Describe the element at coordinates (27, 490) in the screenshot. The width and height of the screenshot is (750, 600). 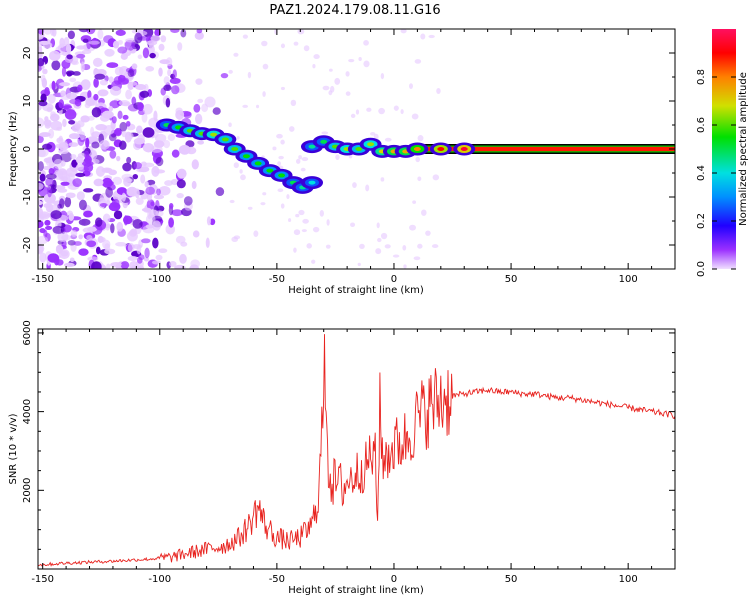
I see `y-tick-label: 2000` at that location.